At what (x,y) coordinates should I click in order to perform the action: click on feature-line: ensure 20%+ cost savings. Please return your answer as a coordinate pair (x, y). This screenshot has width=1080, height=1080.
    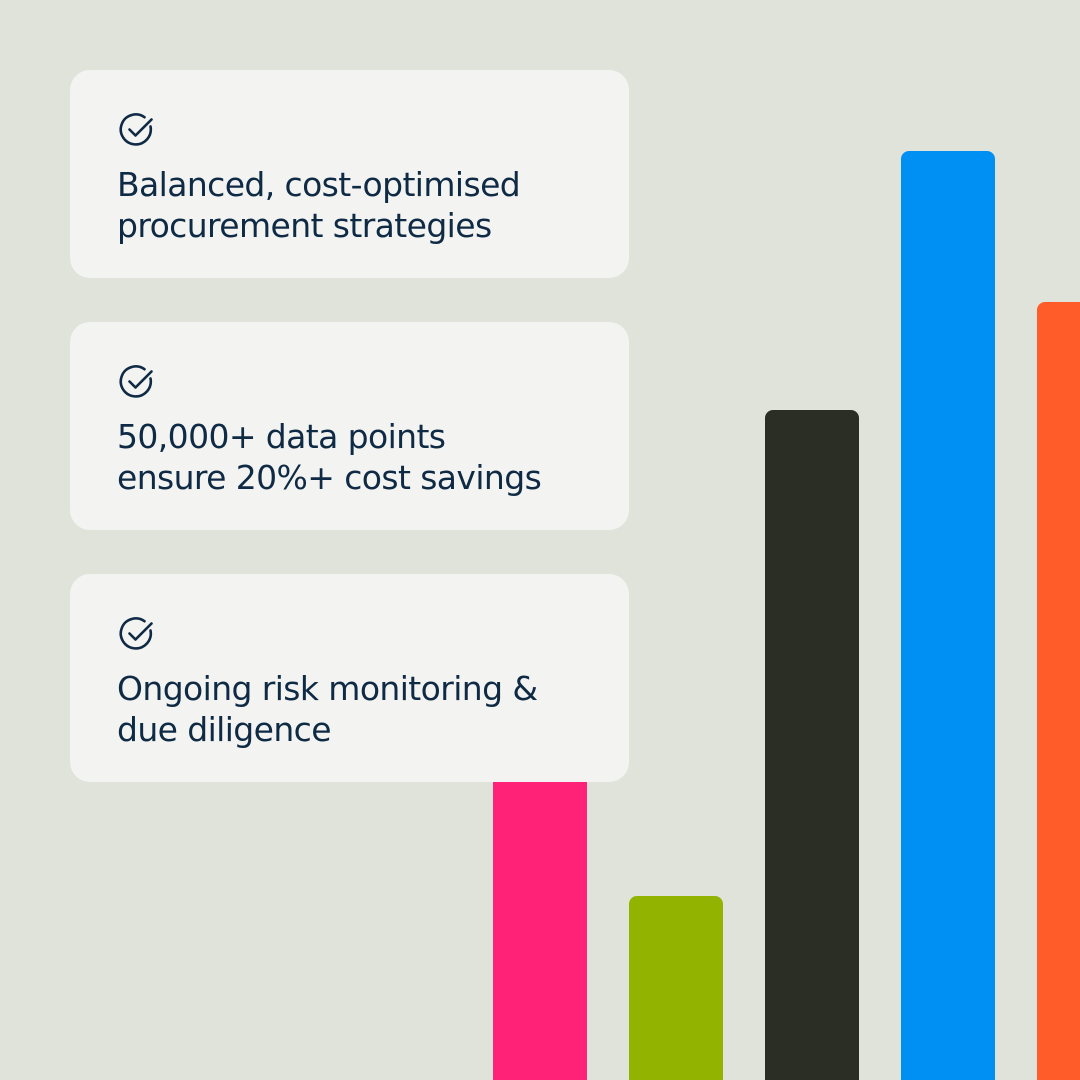
    Looking at the image, I should click on (329, 477).